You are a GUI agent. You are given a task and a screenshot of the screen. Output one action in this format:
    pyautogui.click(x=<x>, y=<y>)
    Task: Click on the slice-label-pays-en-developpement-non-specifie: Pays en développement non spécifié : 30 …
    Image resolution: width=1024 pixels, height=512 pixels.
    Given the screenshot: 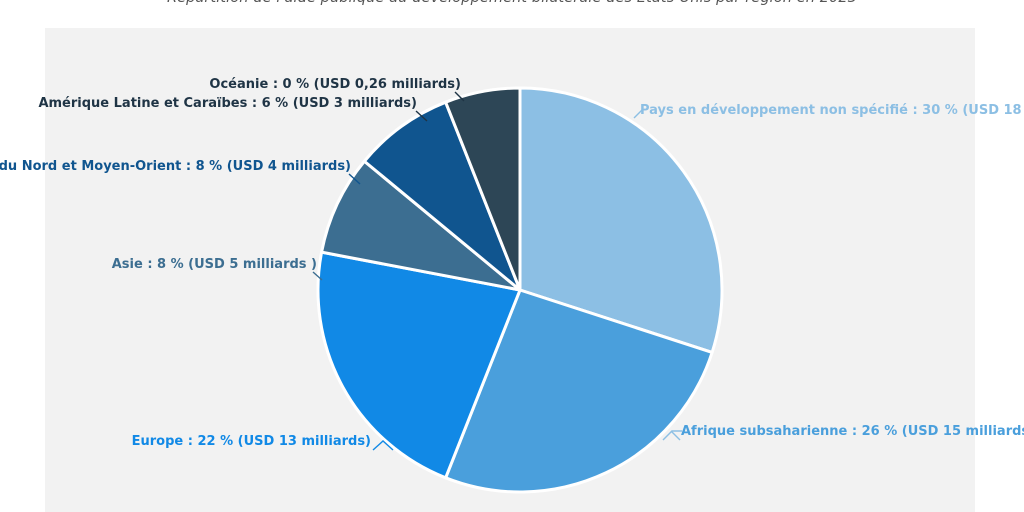 What is the action you would take?
    pyautogui.click(x=832, y=110)
    